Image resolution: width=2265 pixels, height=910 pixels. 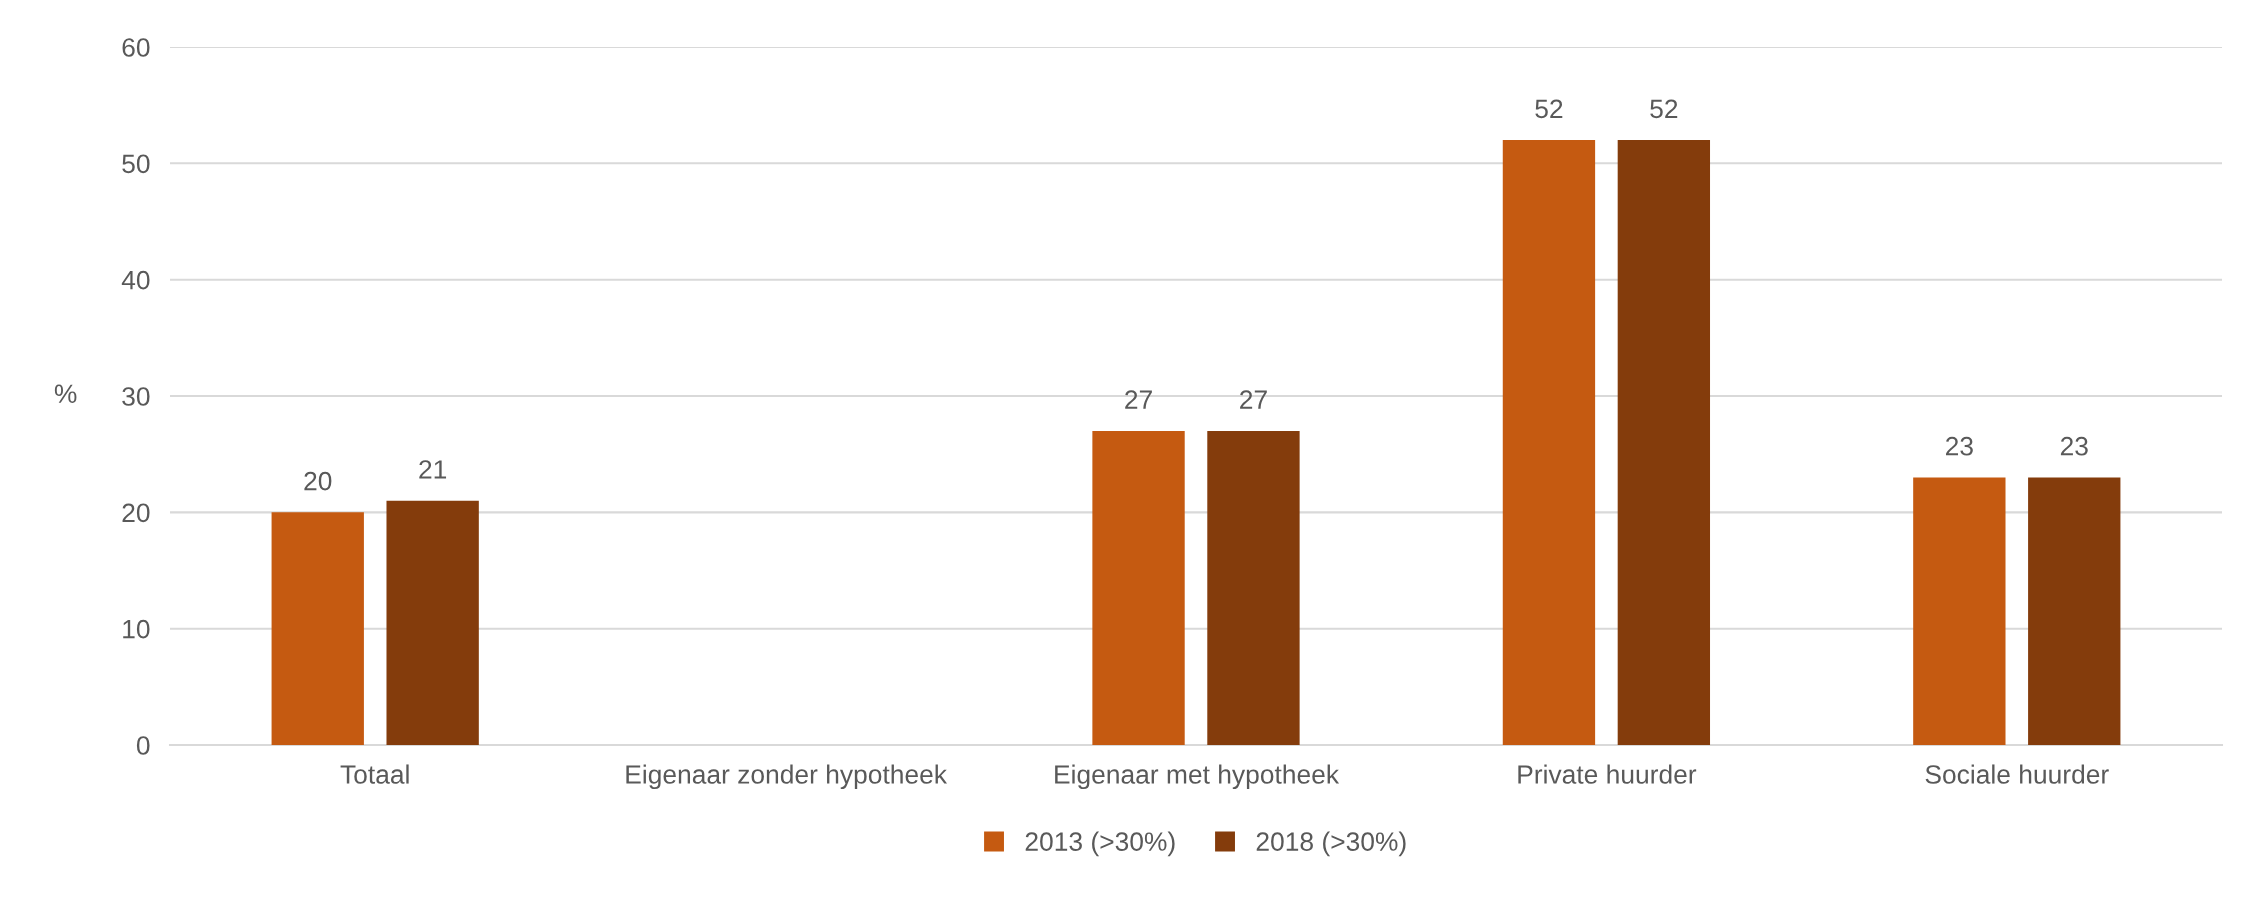 I want to click on data-label: 21, so click(x=433, y=469).